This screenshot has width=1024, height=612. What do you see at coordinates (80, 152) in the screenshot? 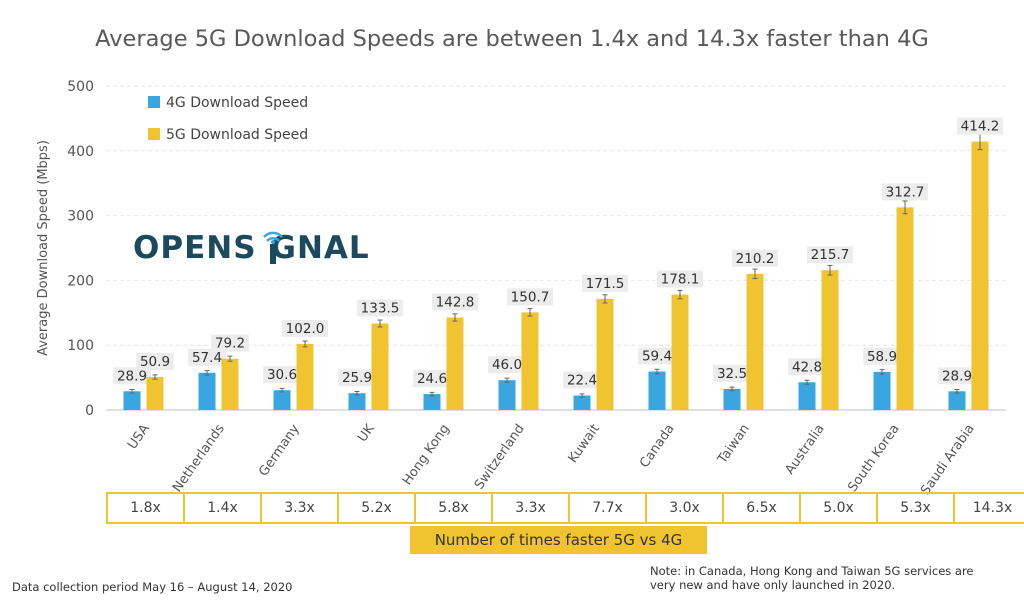
I see `y-tick-label: 400` at bounding box center [80, 152].